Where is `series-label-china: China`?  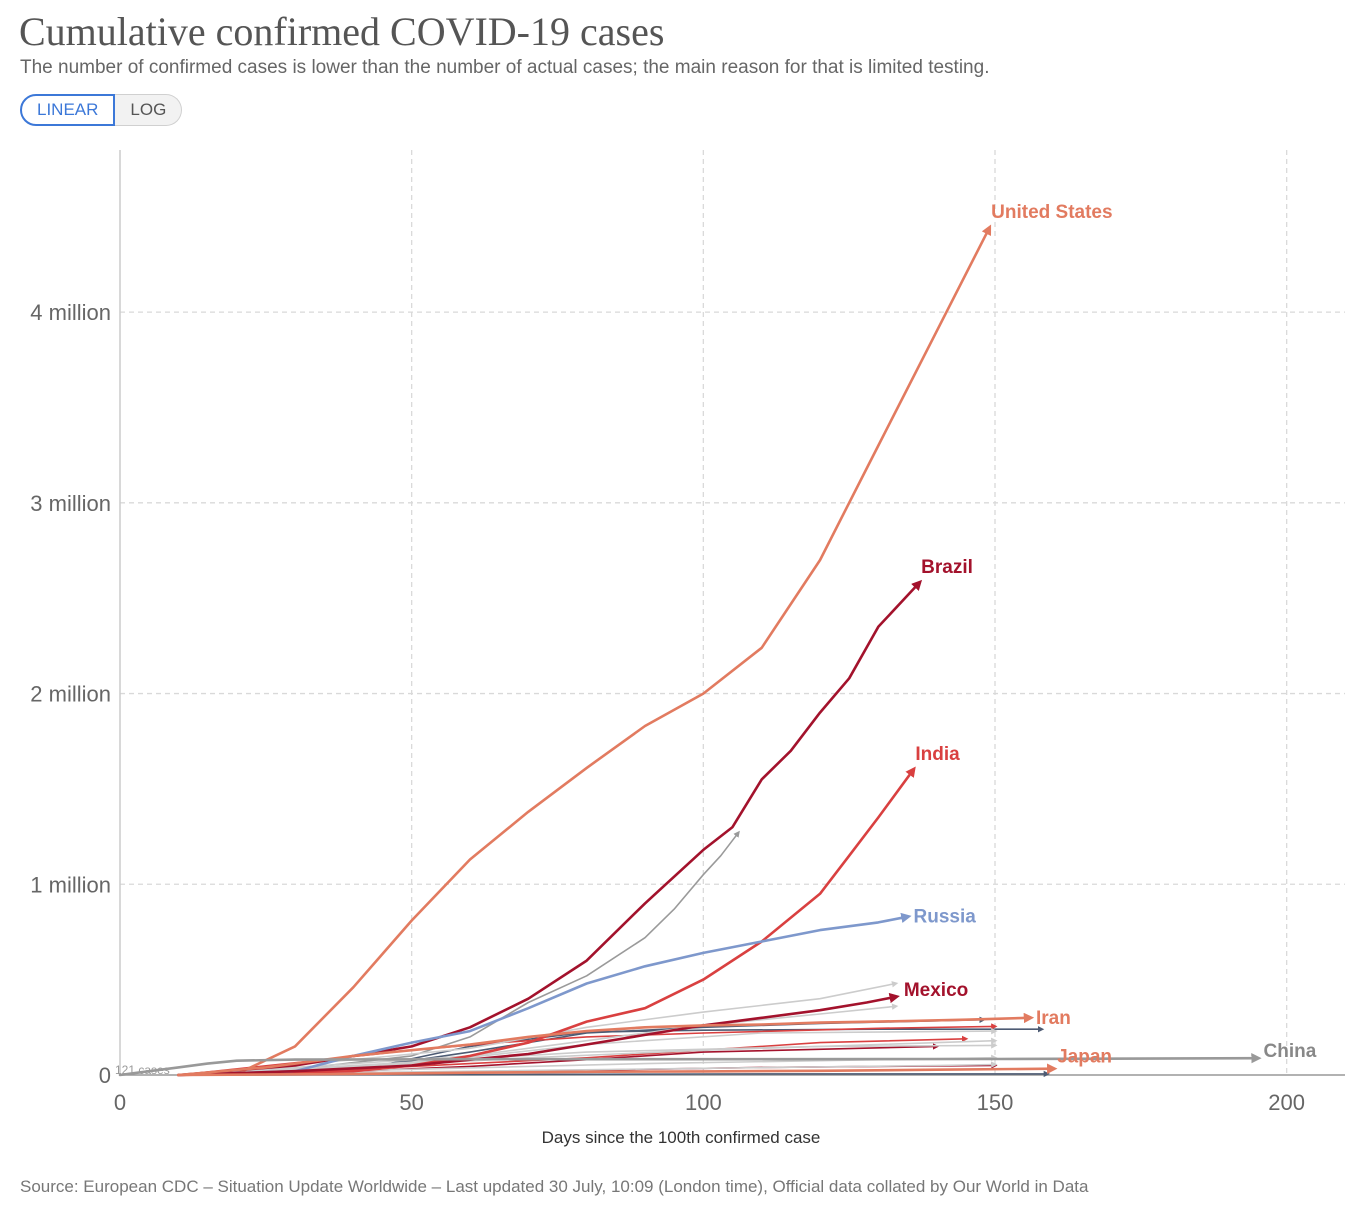
series-label-china: China is located at coordinates (1290, 1051).